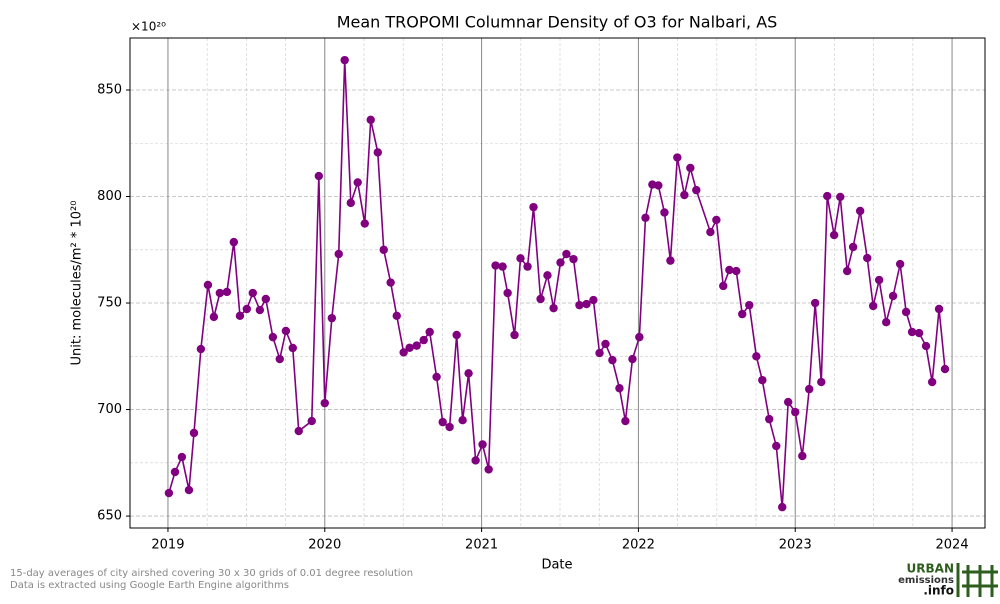 Image resolution: width=1000 pixels, height=604 pixels. Describe the element at coordinates (148, 27) in the screenshot. I see `y-offset-label: ×10²⁰` at that location.